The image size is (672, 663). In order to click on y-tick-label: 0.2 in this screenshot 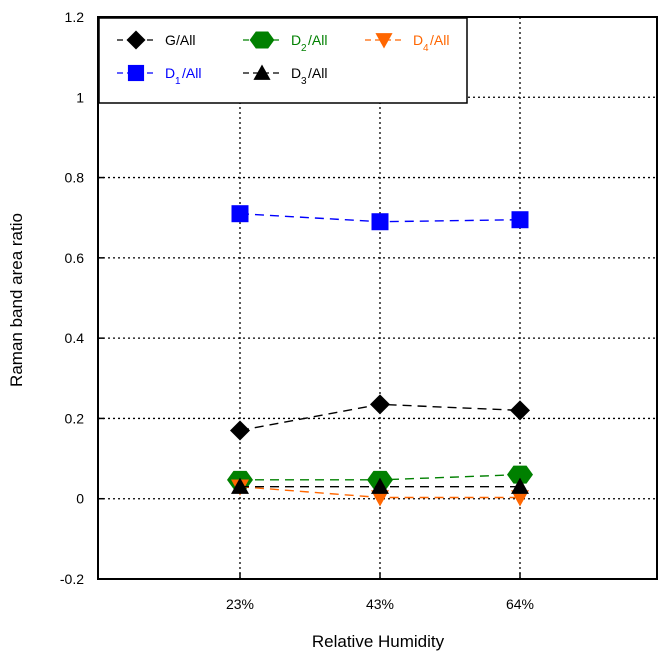, I will do `click(75, 418)`.